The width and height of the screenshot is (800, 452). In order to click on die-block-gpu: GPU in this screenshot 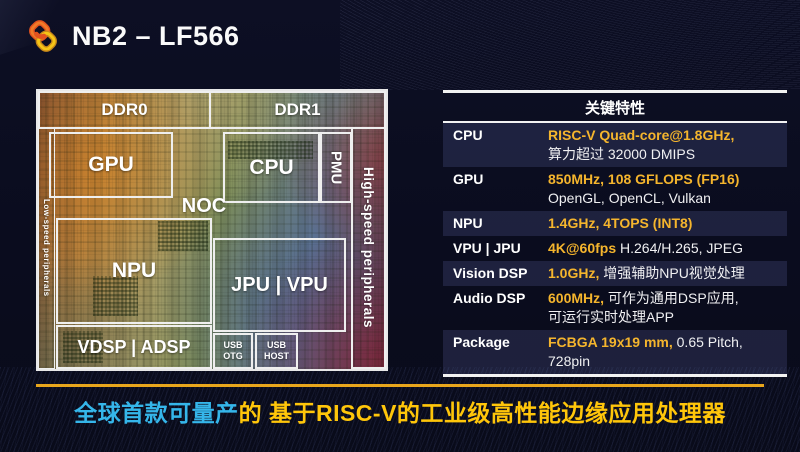, I will do `click(111, 165)`.